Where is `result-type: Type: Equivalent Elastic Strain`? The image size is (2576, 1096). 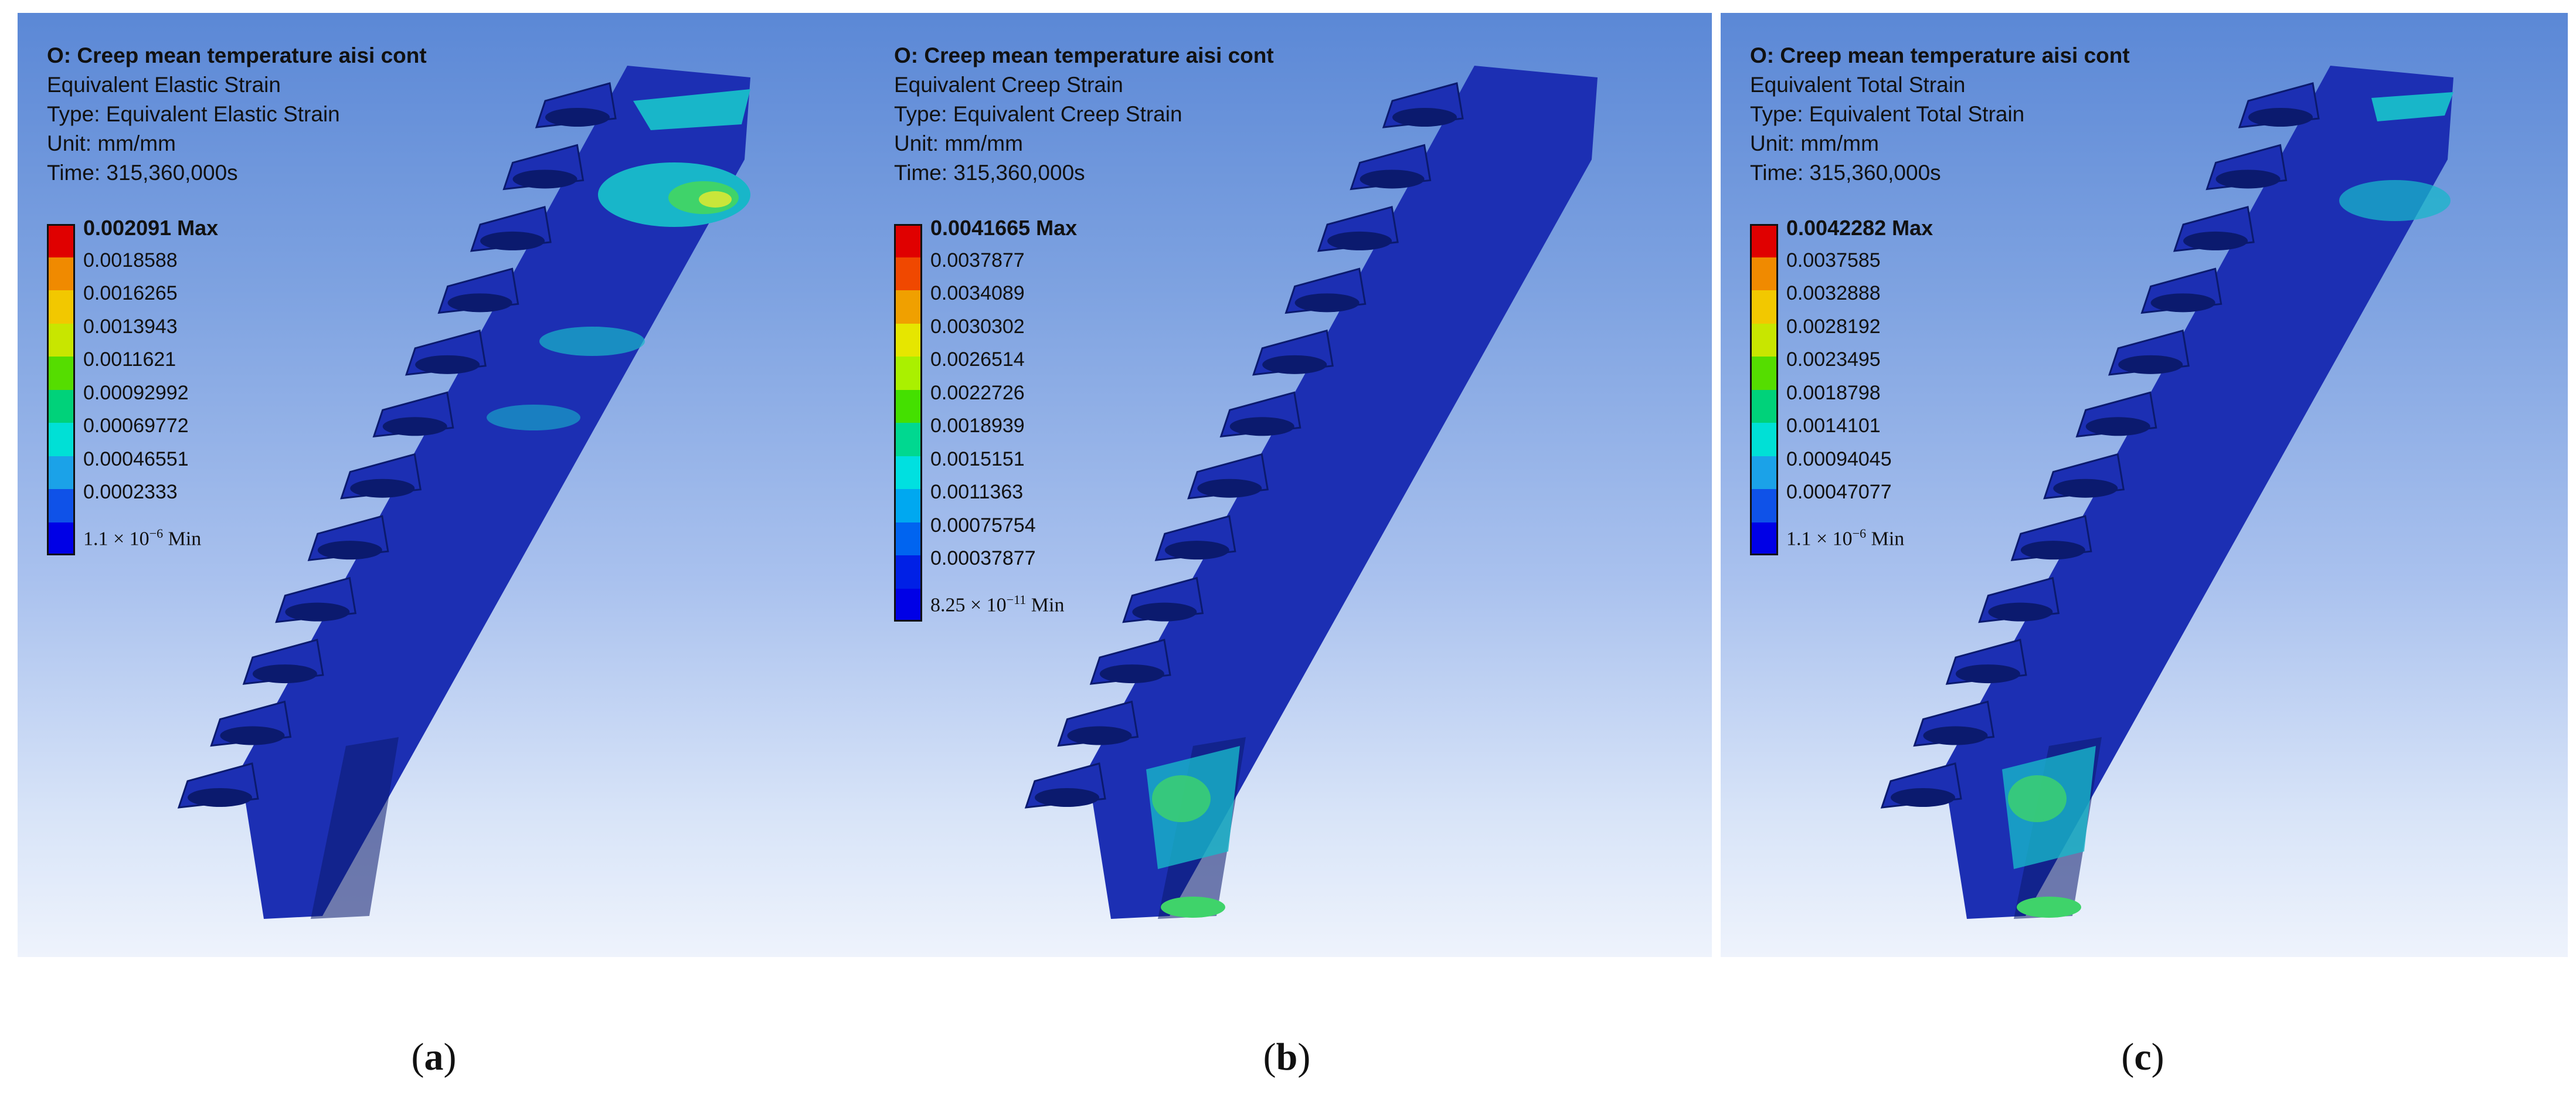 result-type: Type: Equivalent Elastic Strain is located at coordinates (194, 114).